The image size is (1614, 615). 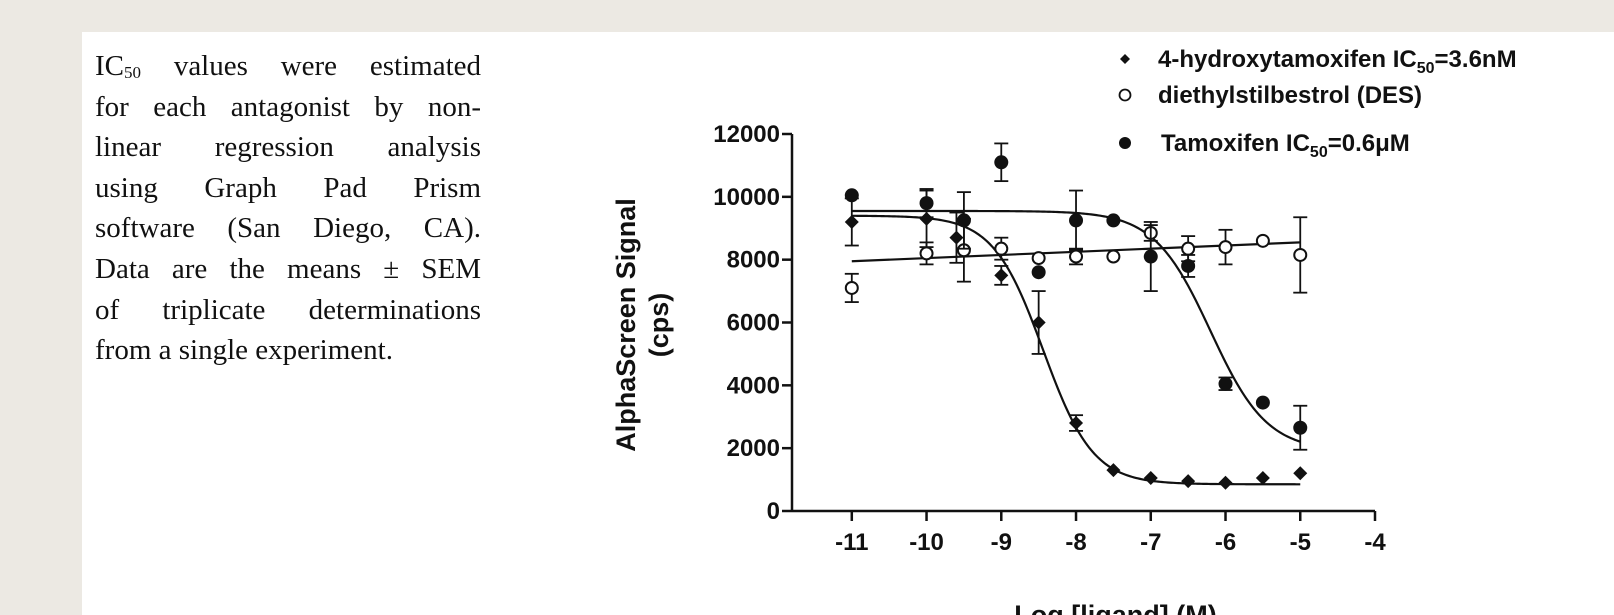 I want to click on legend-label: diethylstilbestrol (DES), so click(x=1290, y=95).